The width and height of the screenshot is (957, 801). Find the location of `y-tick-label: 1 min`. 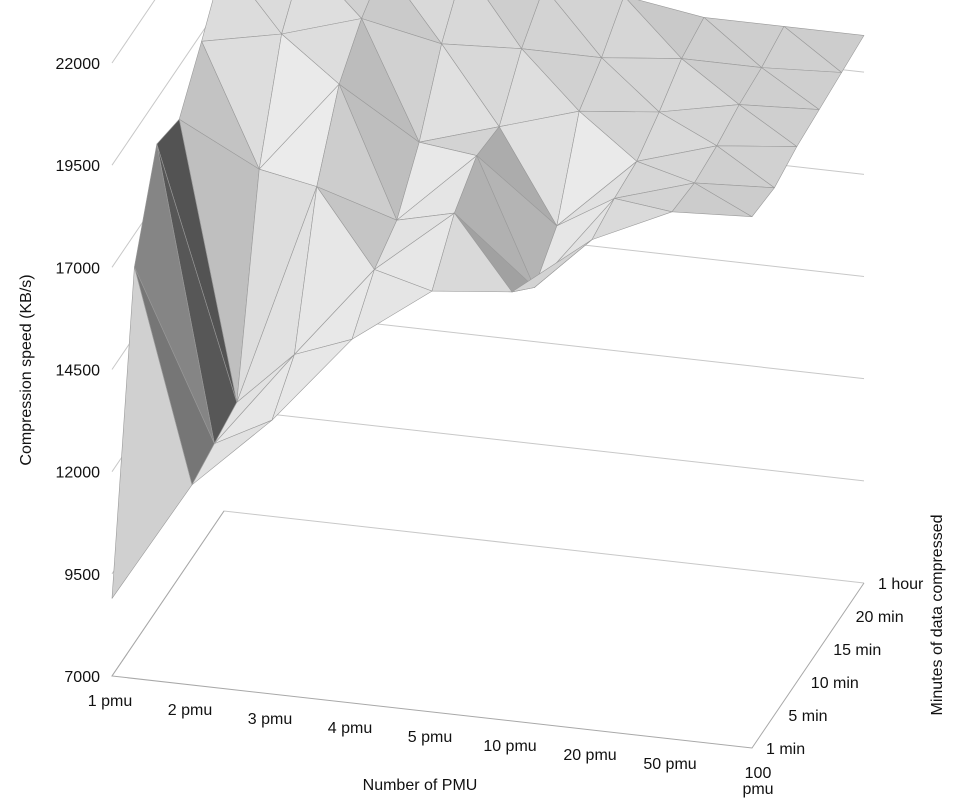

y-tick-label: 1 min is located at coordinates (785, 749).